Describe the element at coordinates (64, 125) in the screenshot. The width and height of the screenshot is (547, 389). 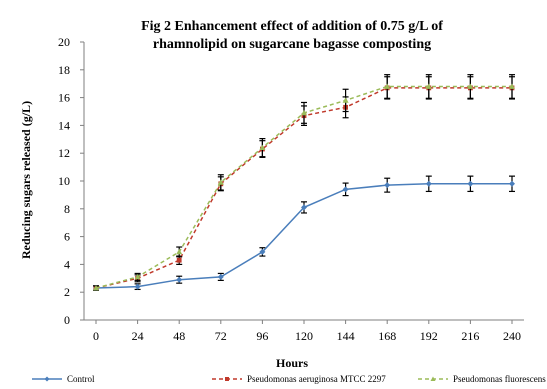
I see `y-tick-label: 14` at that location.